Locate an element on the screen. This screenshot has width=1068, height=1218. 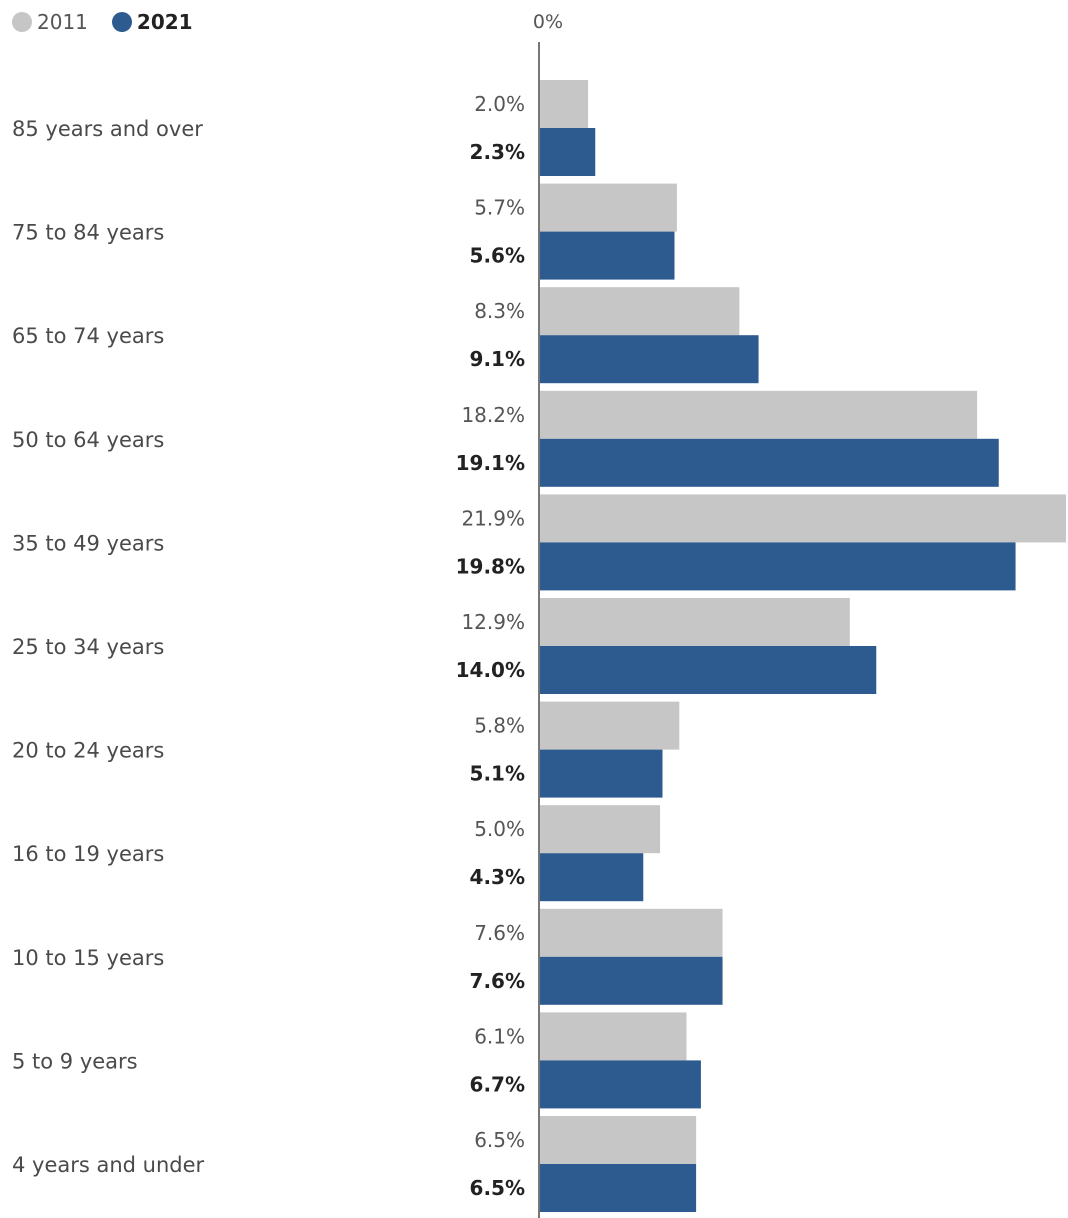
legend-item-2021: 2021 is located at coordinates (152, 22).